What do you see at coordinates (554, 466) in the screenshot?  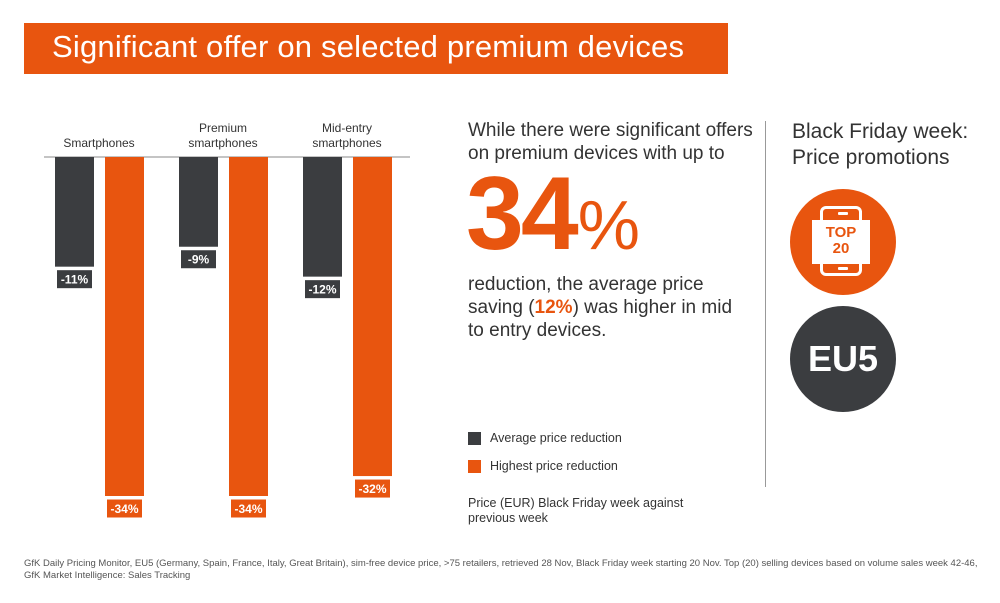 I see `legend-label-highest: Highest price reduction` at bounding box center [554, 466].